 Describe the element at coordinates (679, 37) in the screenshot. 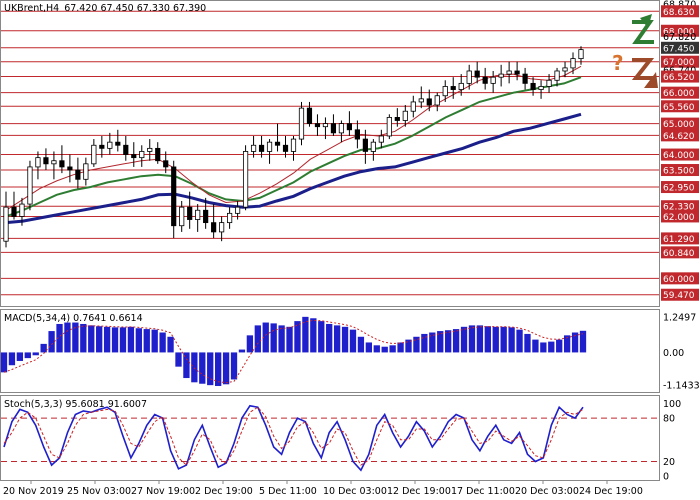

I see `price-tick-label: 67.820` at that location.